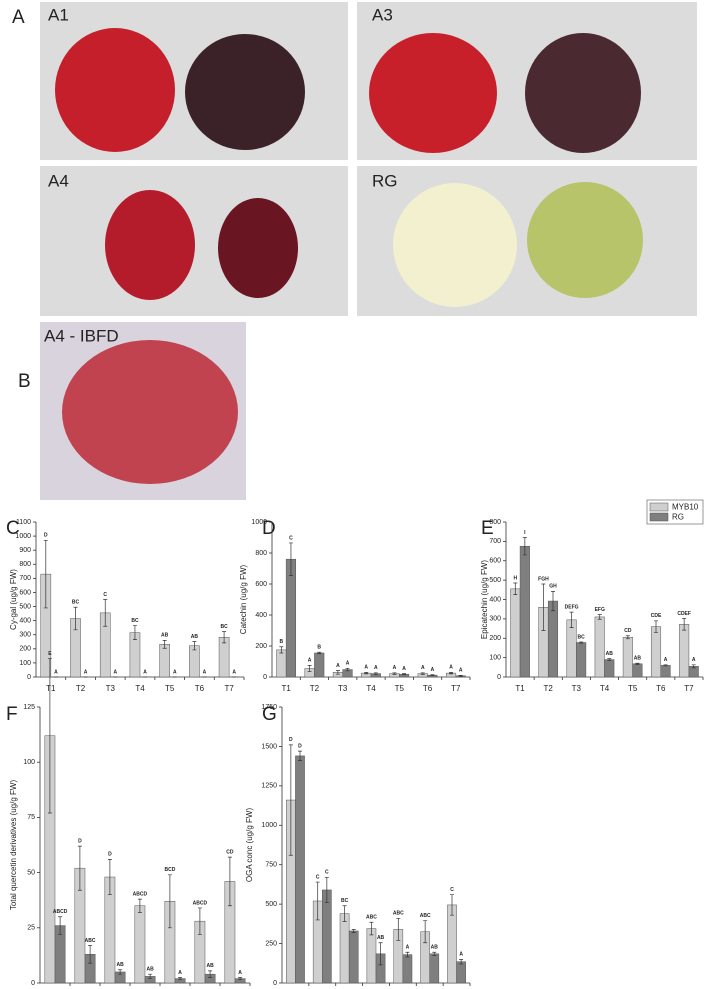 The width and height of the screenshot is (708, 989). I want to click on y-tick-label: 300, so click(495, 619).